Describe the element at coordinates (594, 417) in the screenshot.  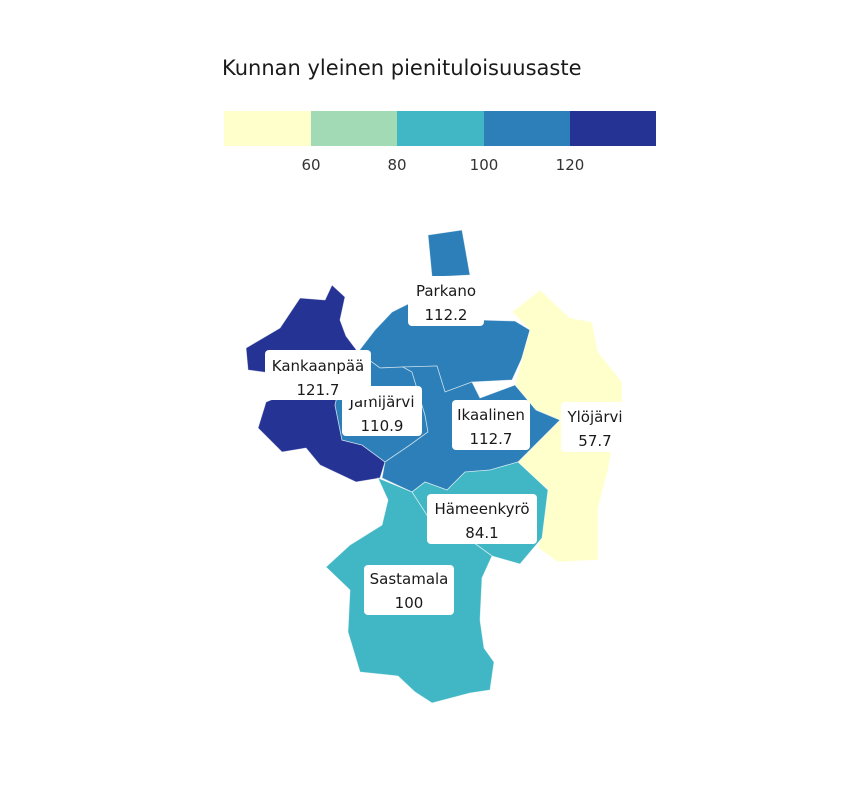
I see `label-ylojarvi-name: Ylöjärvi` at that location.